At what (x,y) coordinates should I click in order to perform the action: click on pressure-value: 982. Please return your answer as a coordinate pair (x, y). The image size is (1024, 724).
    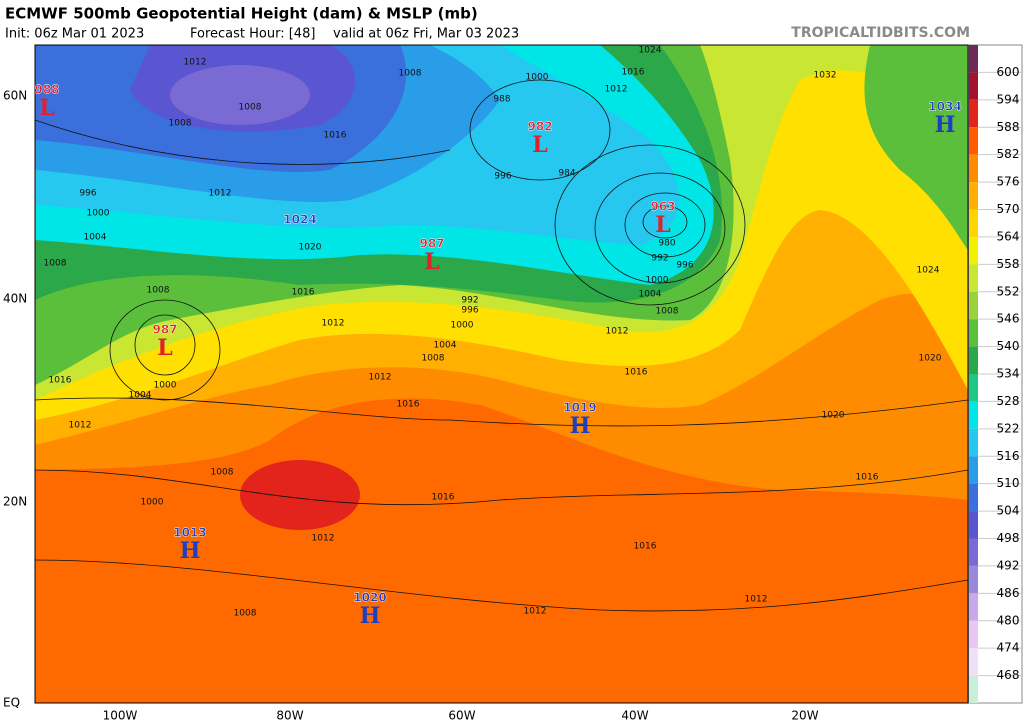
    Looking at the image, I should click on (539, 127).